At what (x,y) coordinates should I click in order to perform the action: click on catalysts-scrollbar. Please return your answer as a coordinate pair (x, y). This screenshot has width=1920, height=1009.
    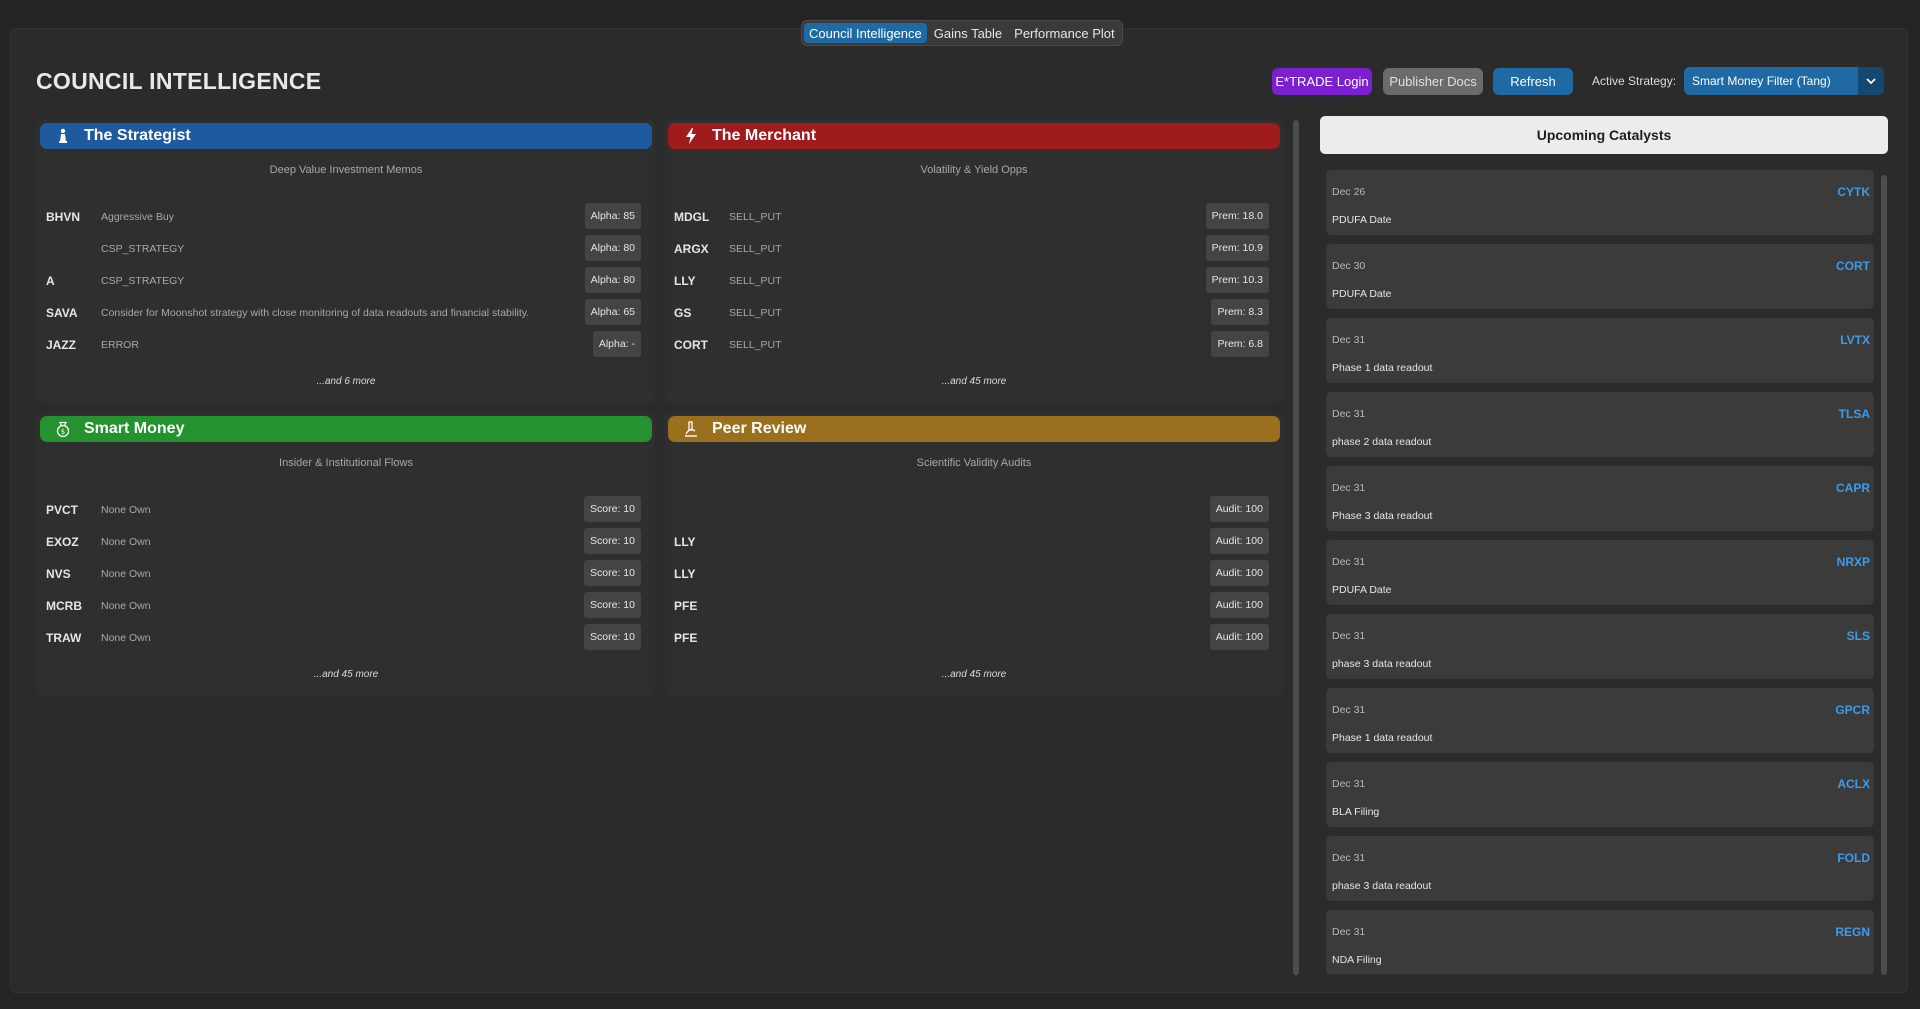
    Looking at the image, I should click on (1884, 575).